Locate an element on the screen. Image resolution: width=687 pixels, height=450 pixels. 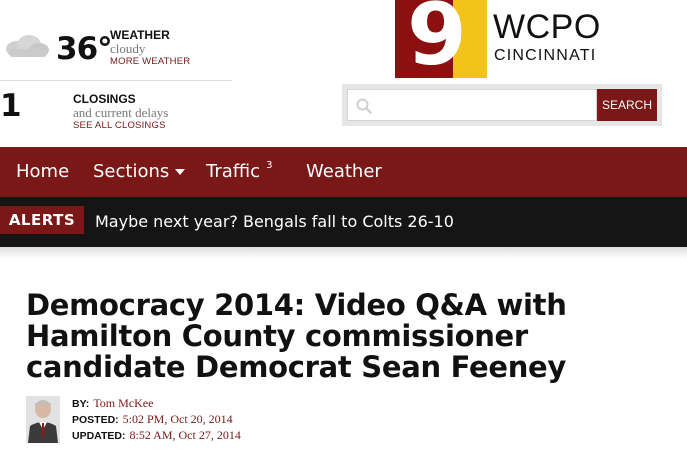
divider is located at coordinates (116, 80).